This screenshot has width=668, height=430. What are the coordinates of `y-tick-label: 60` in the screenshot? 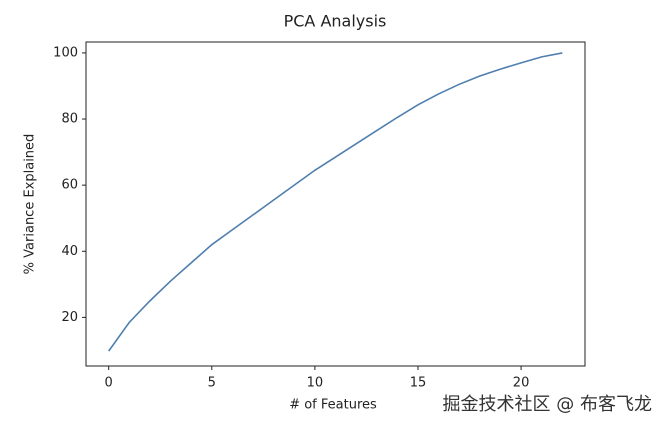 It's located at (69, 185).